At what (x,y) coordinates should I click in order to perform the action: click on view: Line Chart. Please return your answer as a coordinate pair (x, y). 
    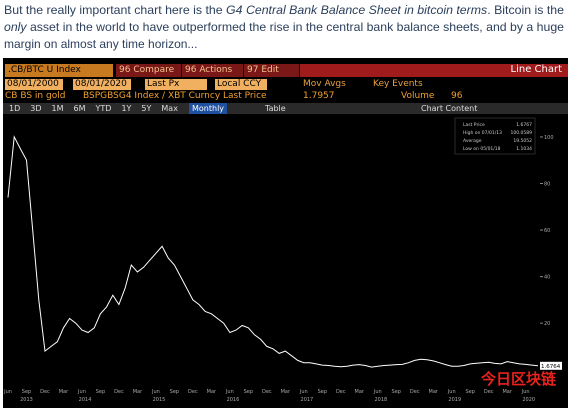
    Looking at the image, I should click on (536, 69).